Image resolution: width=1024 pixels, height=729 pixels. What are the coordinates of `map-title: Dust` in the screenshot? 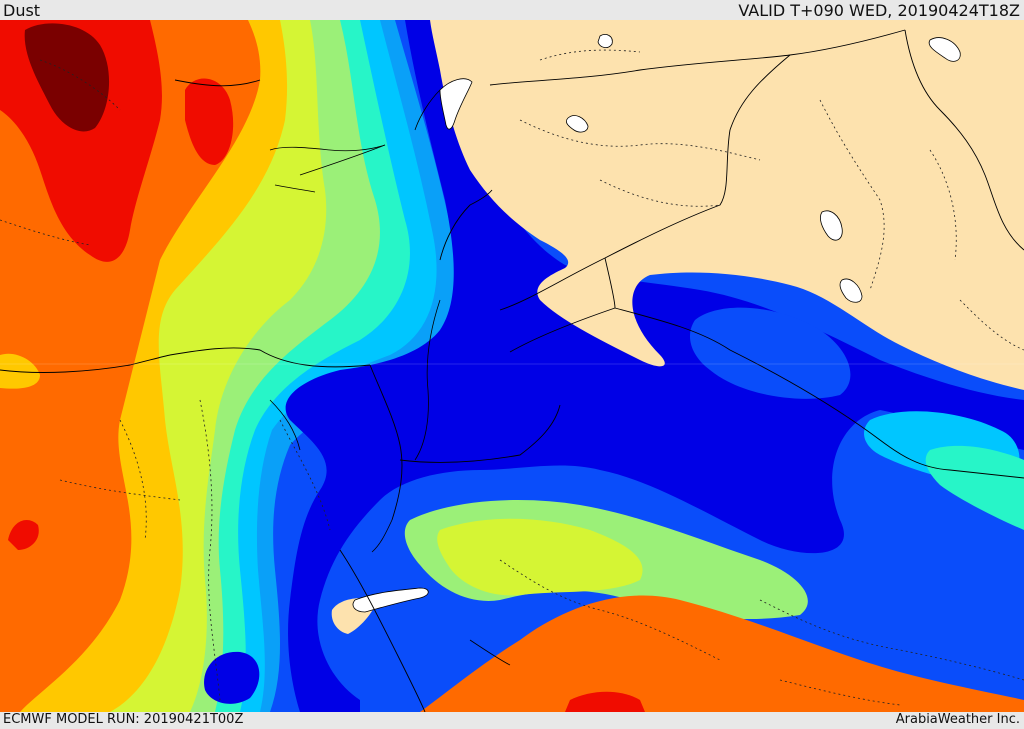 It's located at (22, 10).